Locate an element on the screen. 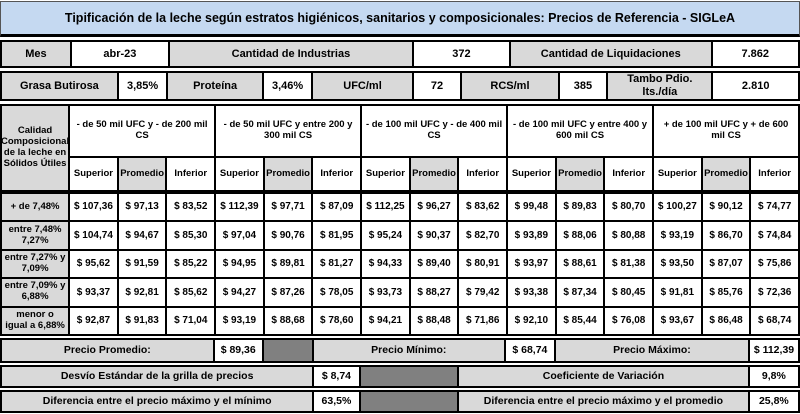  price-cell-r2-c14: $ 86,70 is located at coordinates (726, 235).